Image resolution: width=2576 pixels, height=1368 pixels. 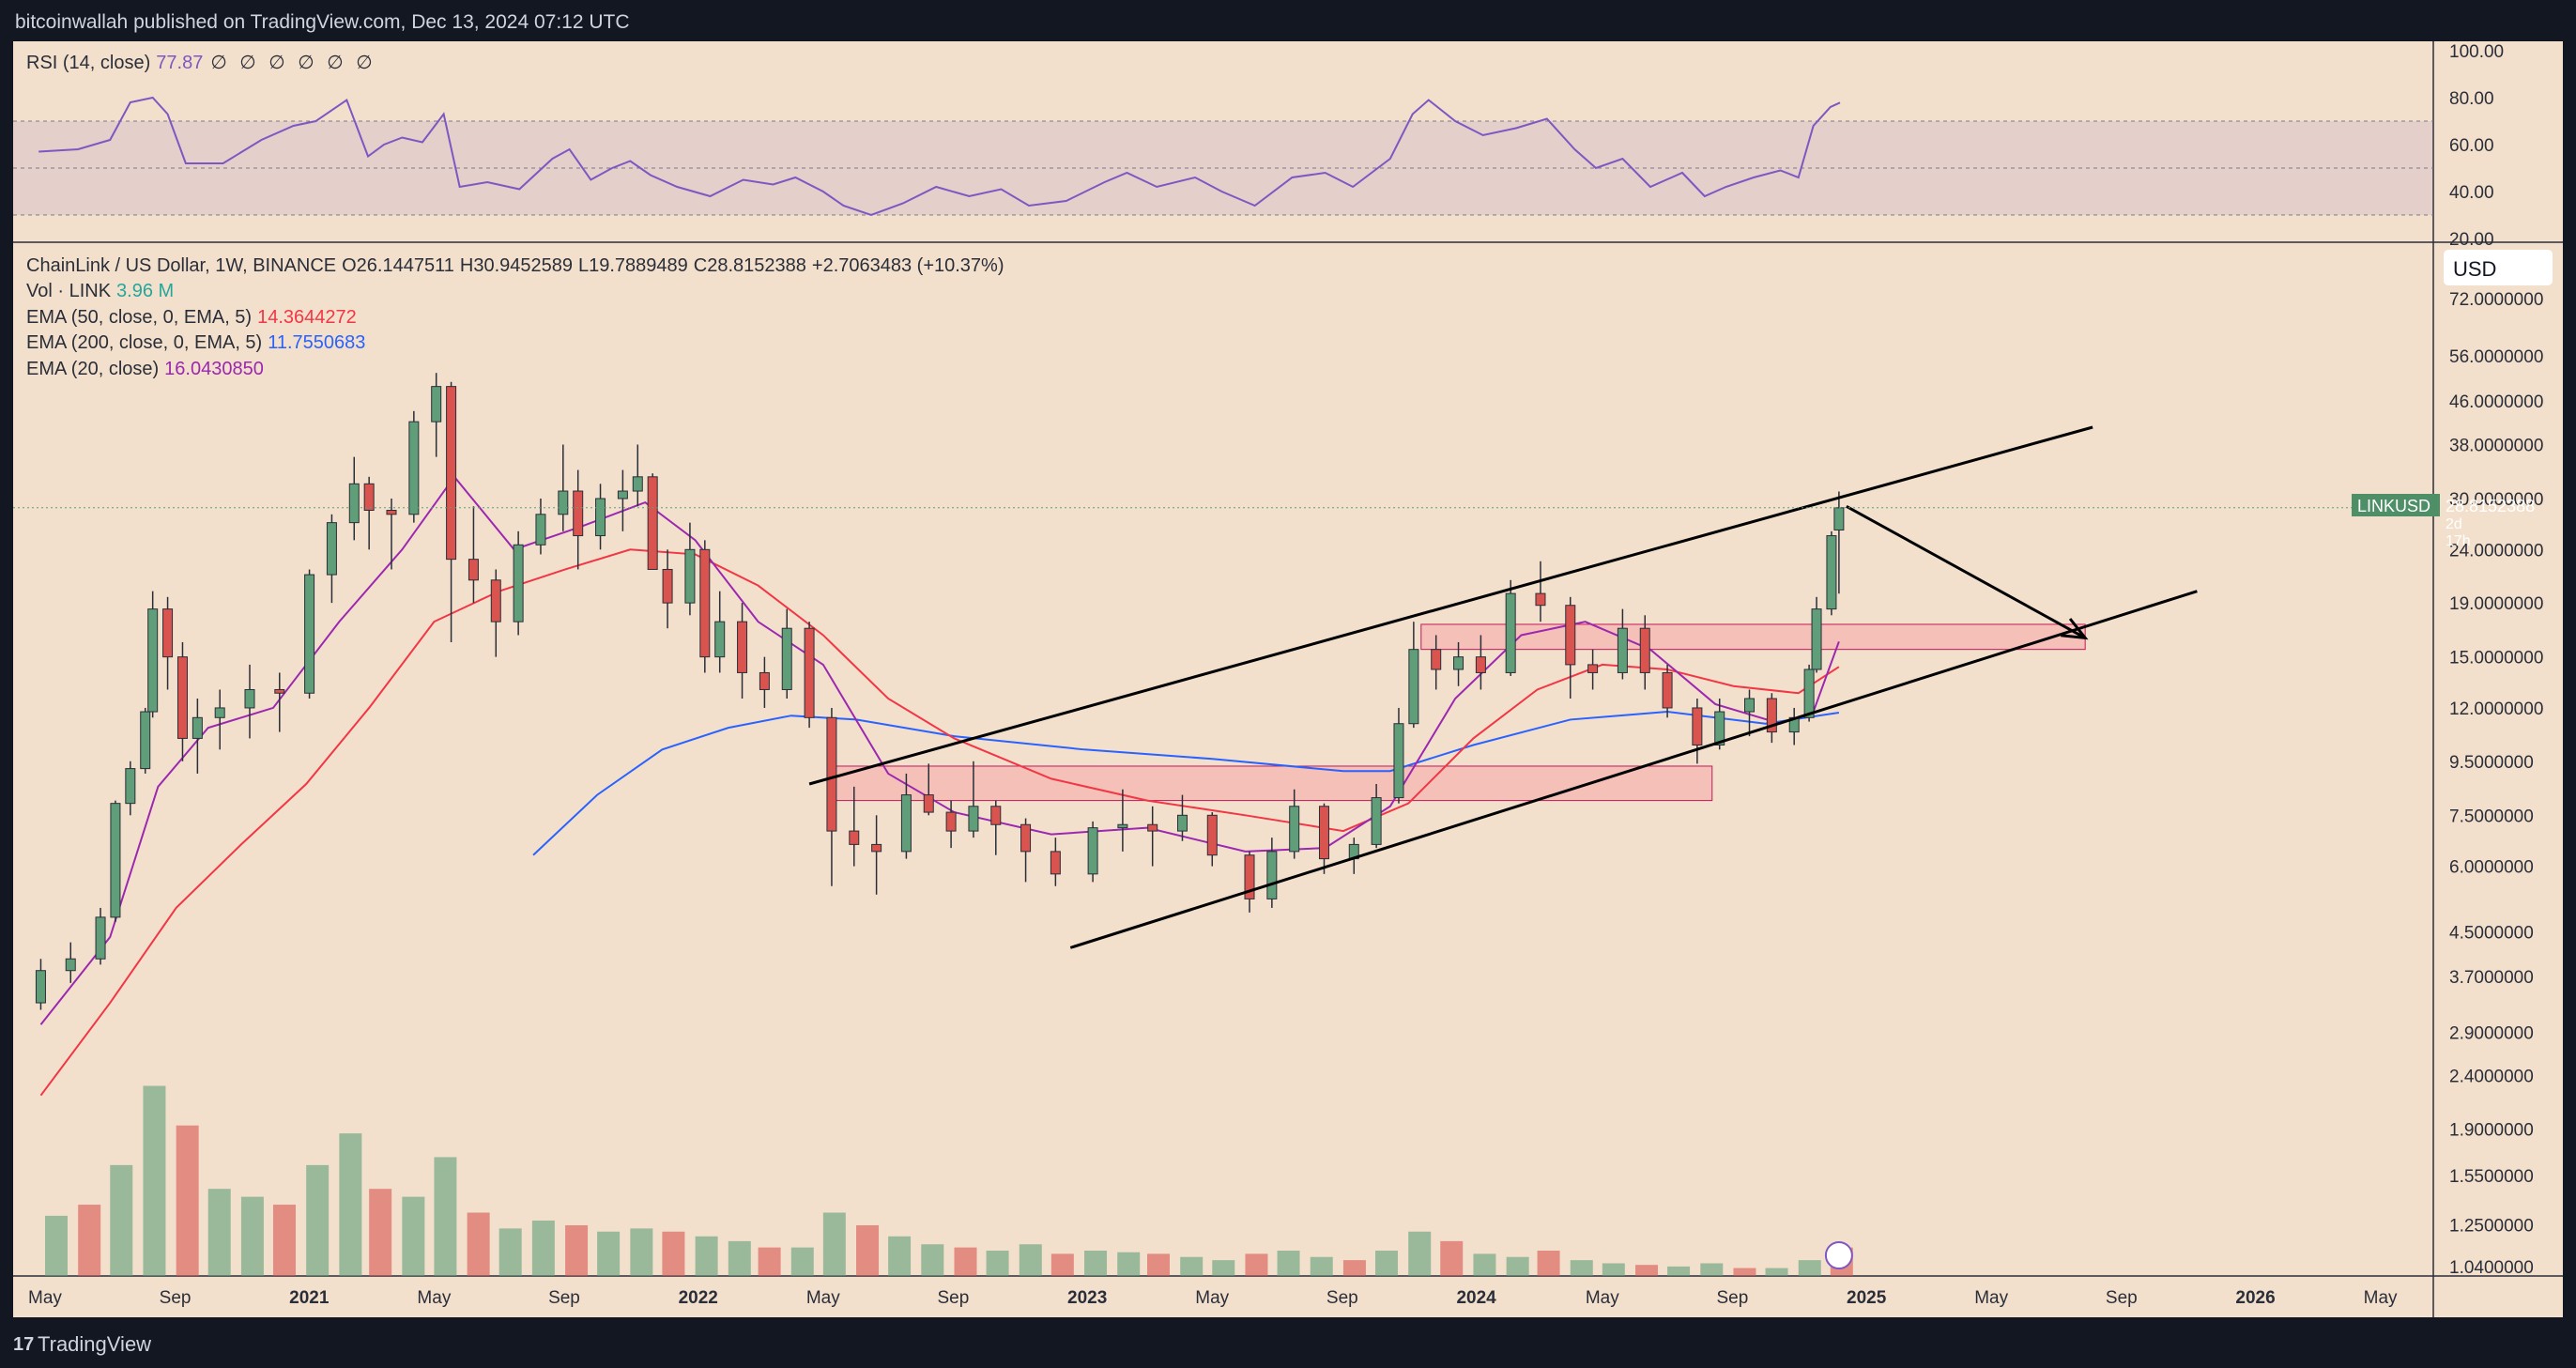 I want to click on ema200-legend: EMA (200, close, 0, EMA, 5) 11.7550683, so click(x=195, y=343).